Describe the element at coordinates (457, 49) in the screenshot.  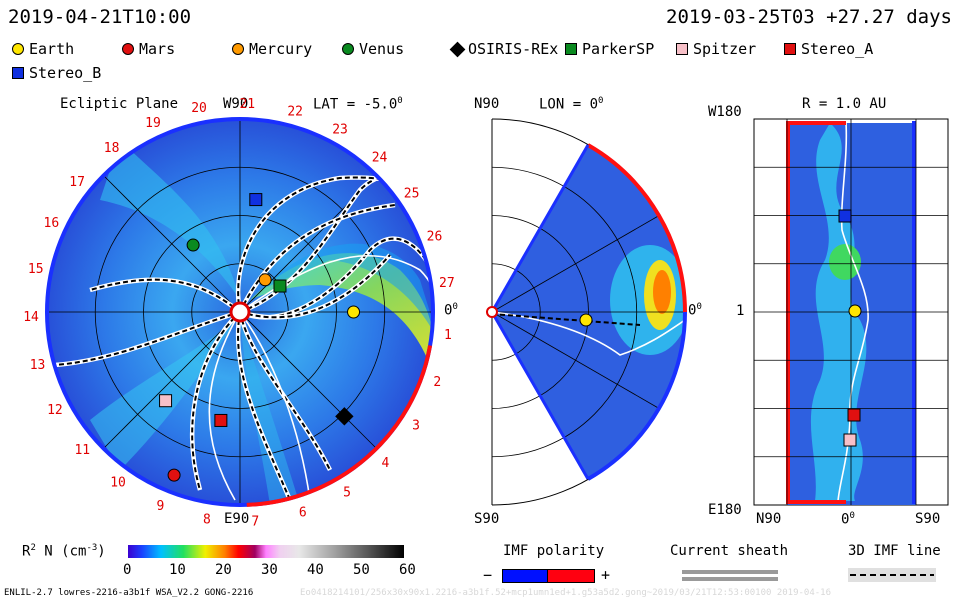
I see `diamond-marker-icon` at that location.